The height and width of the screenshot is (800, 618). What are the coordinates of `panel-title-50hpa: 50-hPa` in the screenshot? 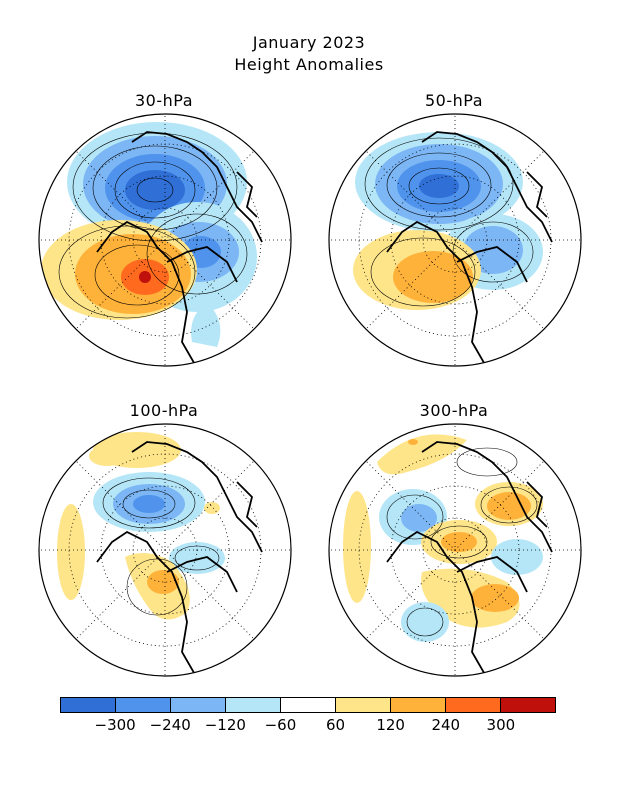 It's located at (453, 100).